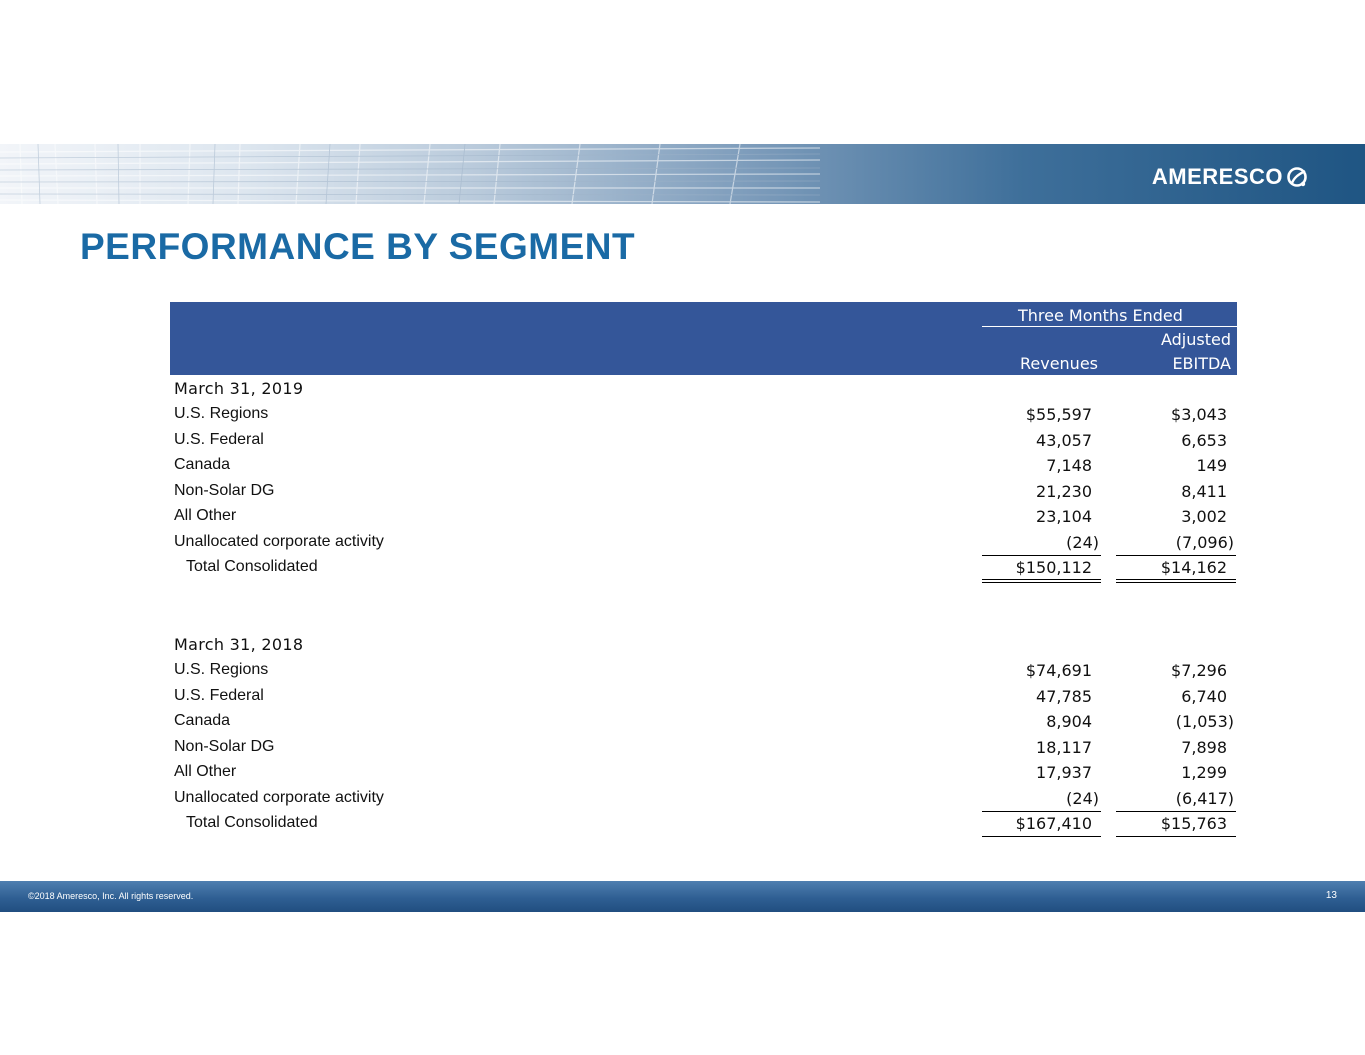  Describe the element at coordinates (1204, 721) in the screenshot. I see `ebitda-value: (1,053)` at that location.